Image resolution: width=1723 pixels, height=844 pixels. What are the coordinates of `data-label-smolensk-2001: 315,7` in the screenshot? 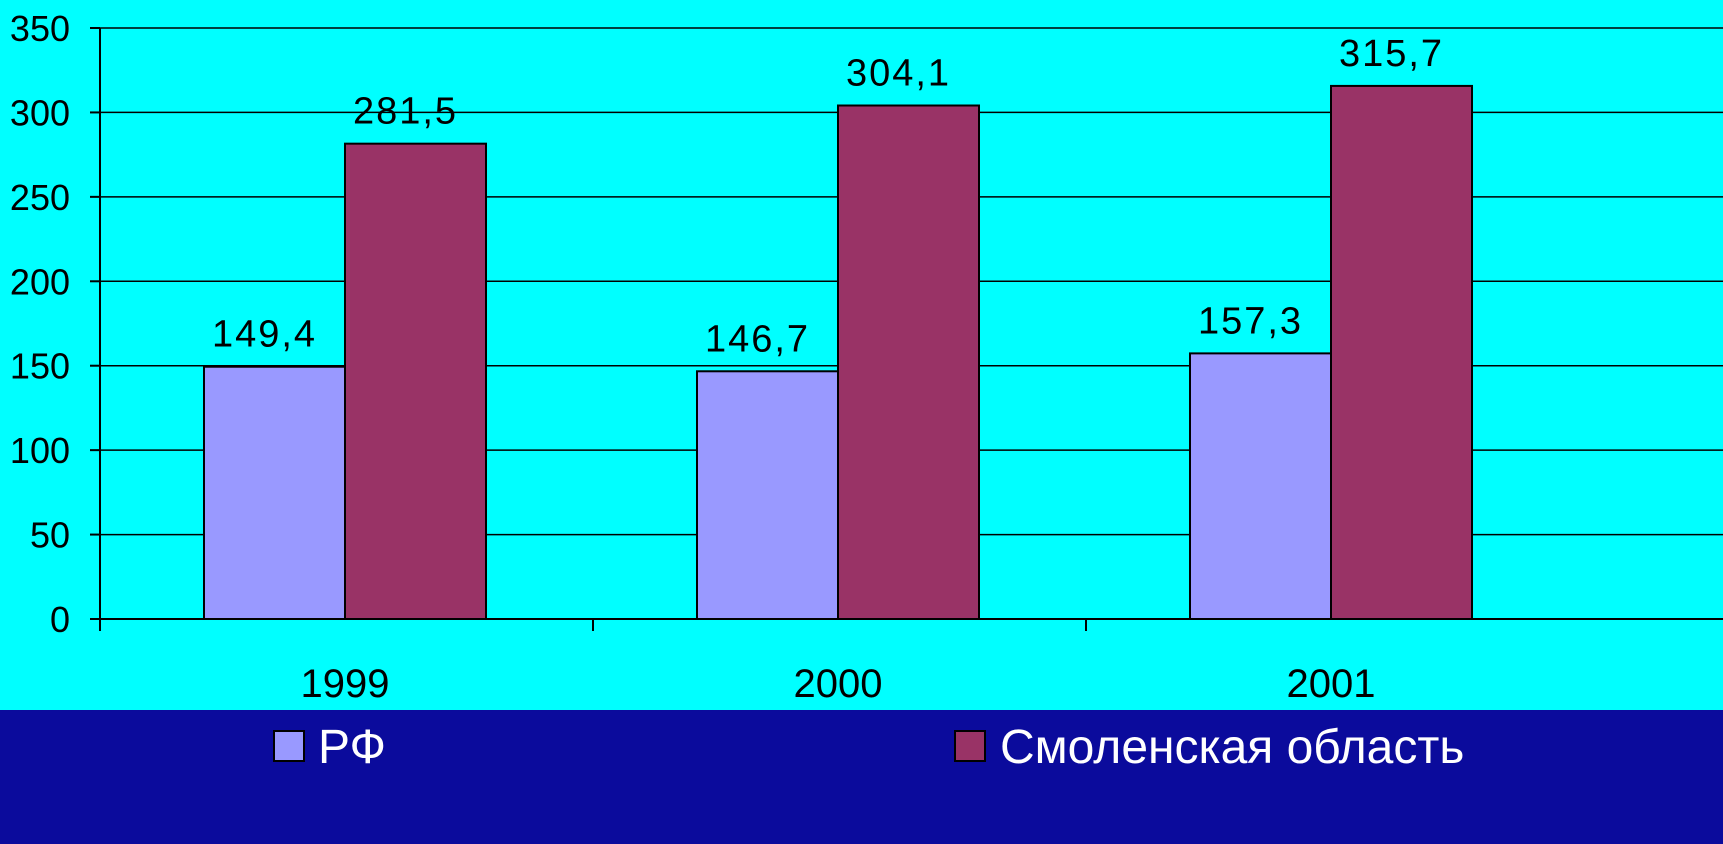 It's located at (1391, 54).